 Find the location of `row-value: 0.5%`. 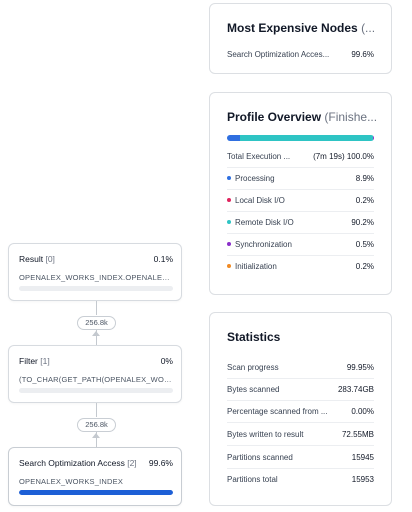

row-value: 0.5% is located at coordinates (364, 244).